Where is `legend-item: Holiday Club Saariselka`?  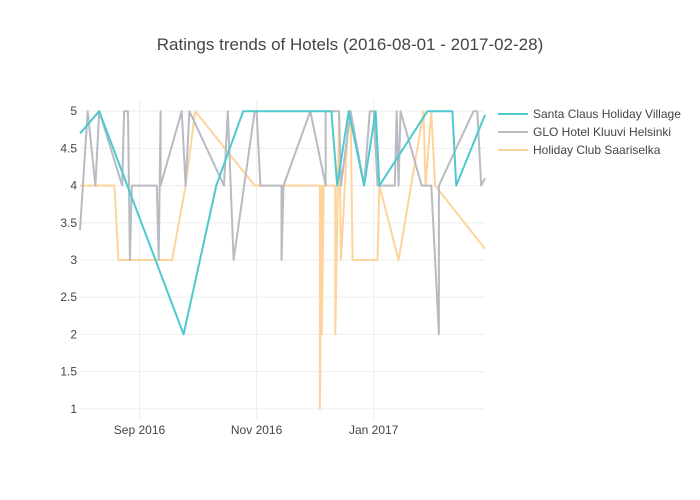
legend-item: Holiday Club Saariselka is located at coordinates (579, 150).